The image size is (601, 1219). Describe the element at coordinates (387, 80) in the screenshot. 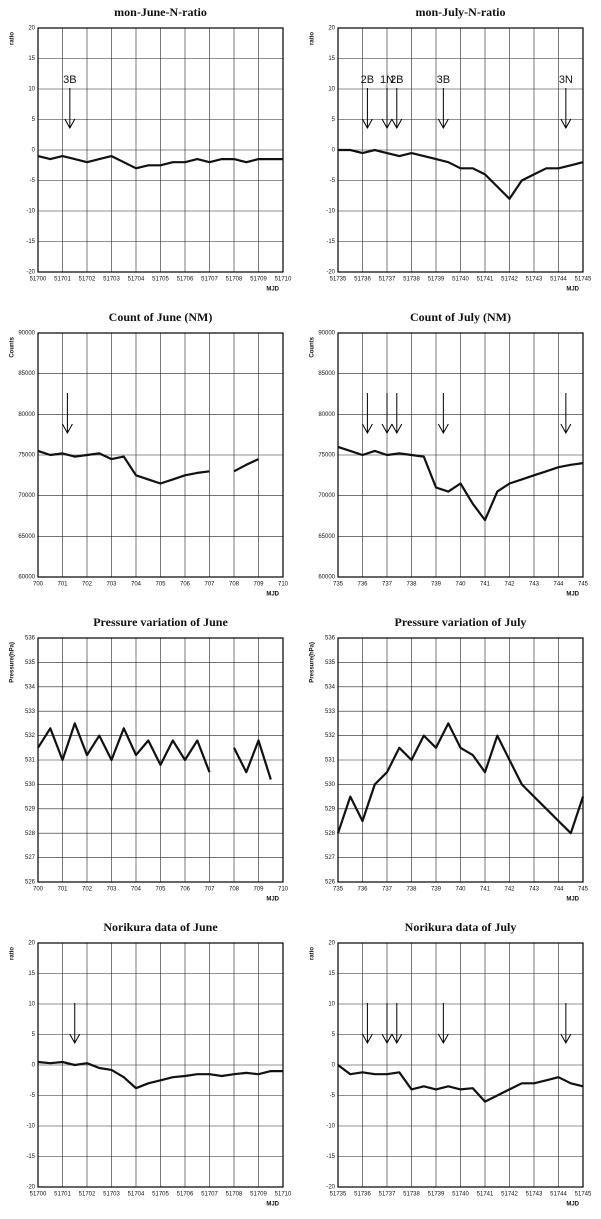

I see `event-label: 1N` at that location.